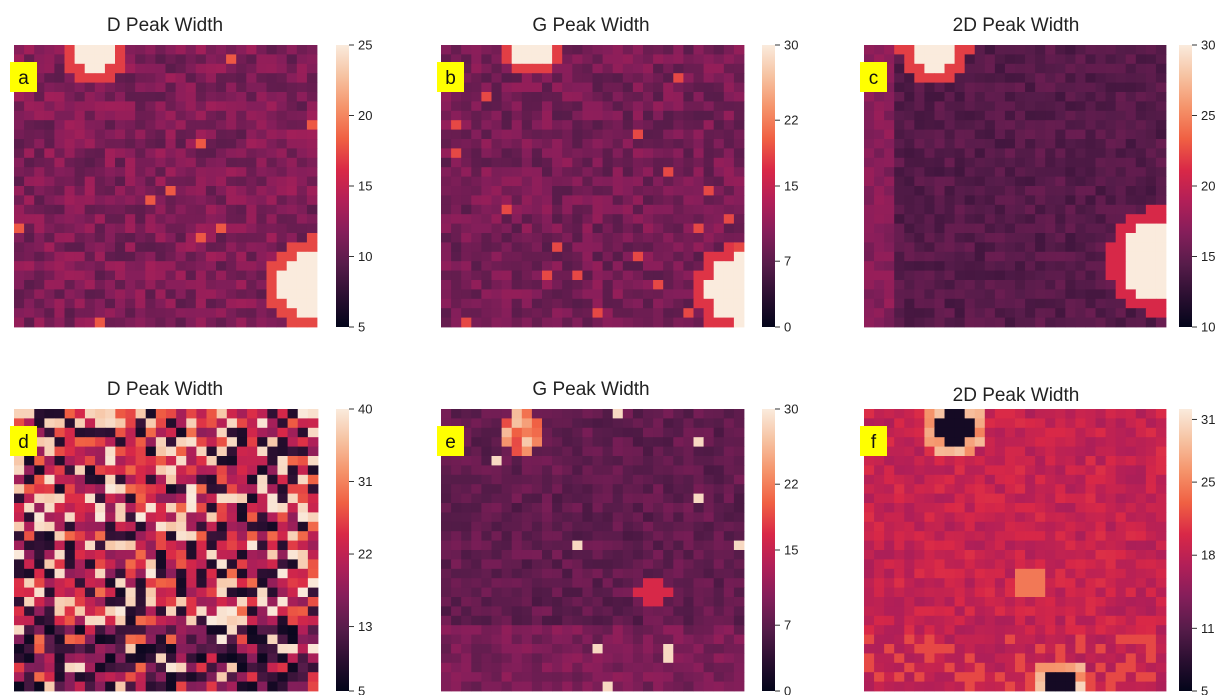 This screenshot has width=1232, height=695. What do you see at coordinates (590, 25) in the screenshot?
I see `panel-title: G Peak Width` at bounding box center [590, 25].